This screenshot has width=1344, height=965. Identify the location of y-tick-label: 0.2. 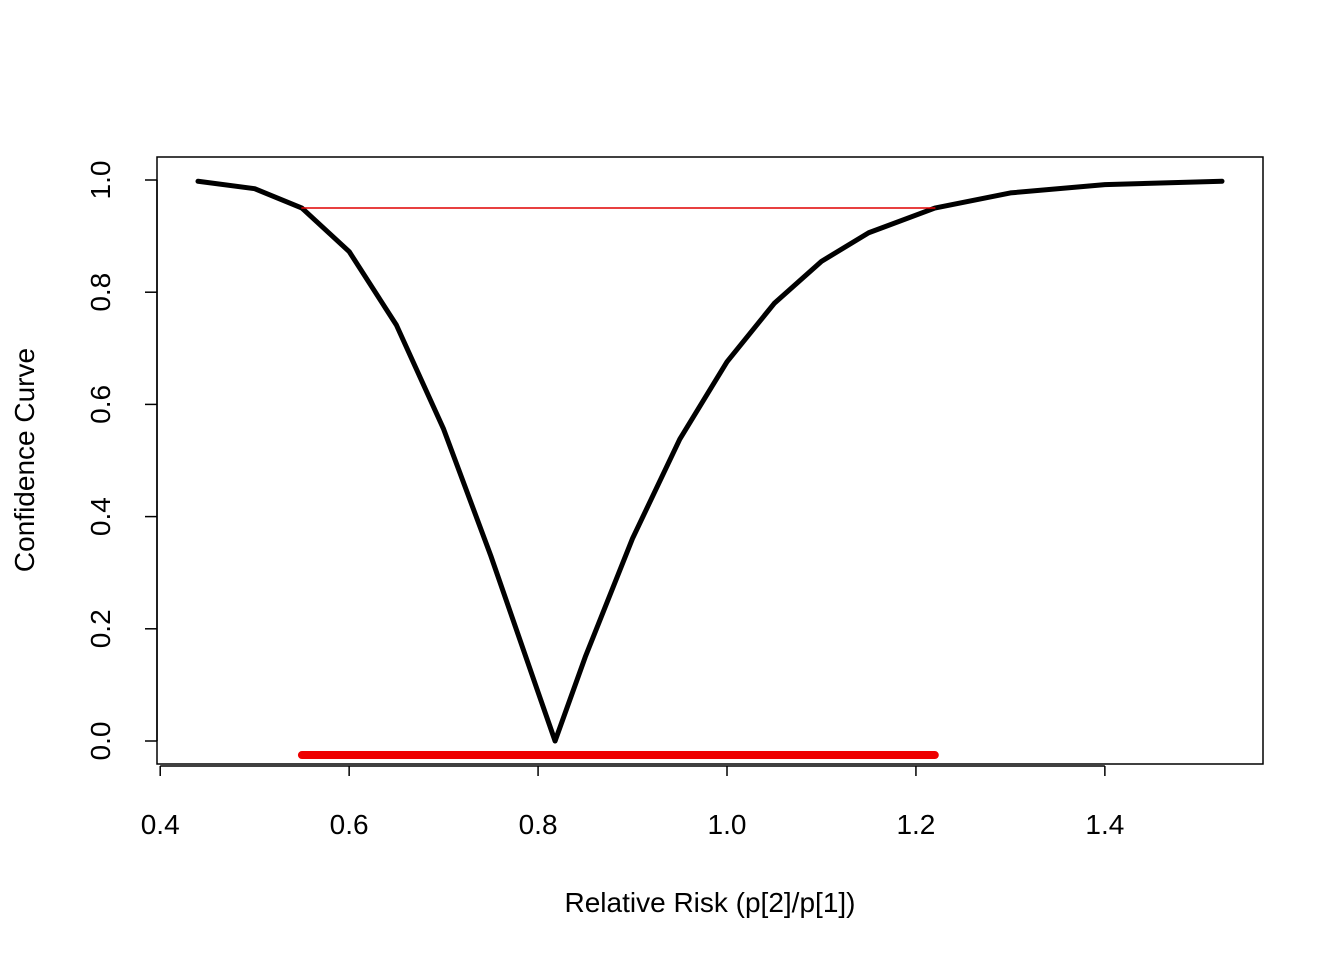
(100, 628).